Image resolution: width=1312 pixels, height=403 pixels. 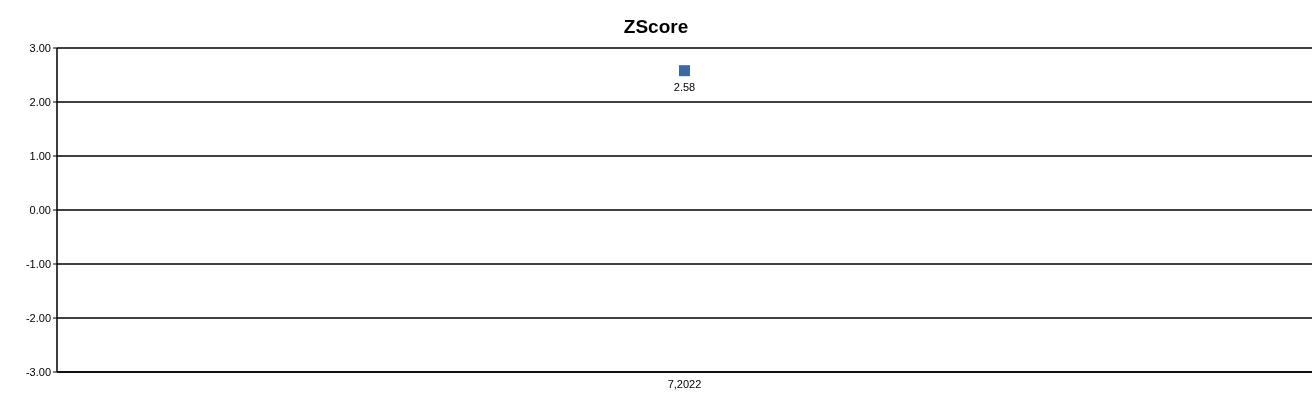 What do you see at coordinates (684, 383) in the screenshot?
I see `x-tick-label: 7,2022` at bounding box center [684, 383].